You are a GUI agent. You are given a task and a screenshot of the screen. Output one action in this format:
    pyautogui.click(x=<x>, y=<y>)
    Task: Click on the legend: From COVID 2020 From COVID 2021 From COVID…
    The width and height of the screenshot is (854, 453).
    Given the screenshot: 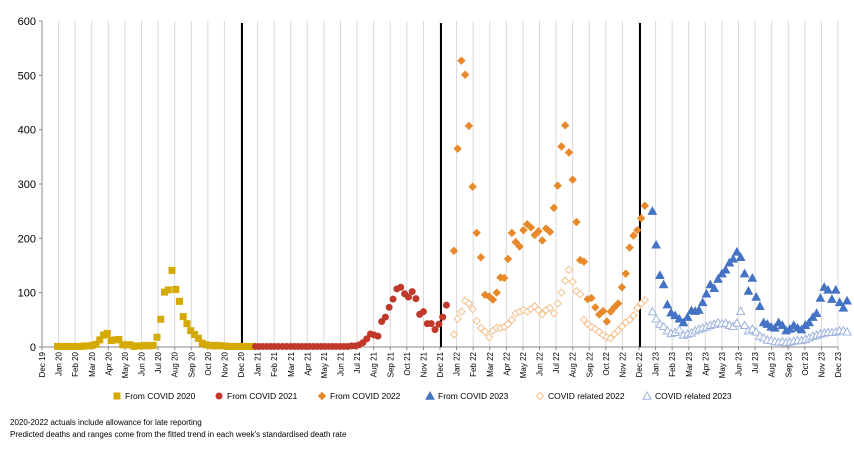 What is the action you would take?
    pyautogui.click(x=422, y=395)
    